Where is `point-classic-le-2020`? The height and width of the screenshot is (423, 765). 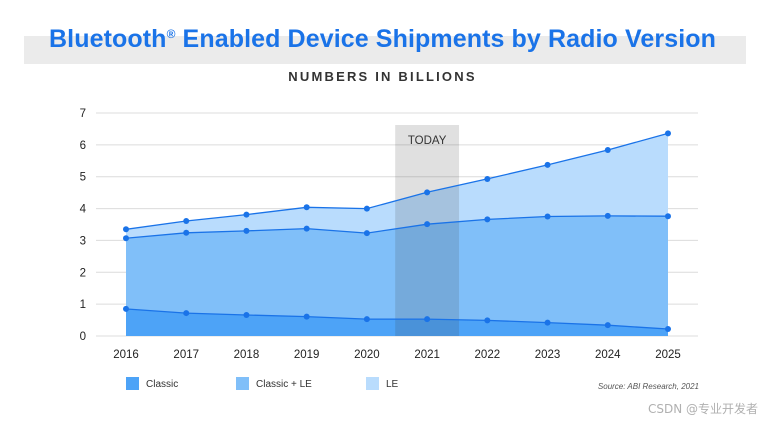
point-classic-le-2020 is located at coordinates (366, 233).